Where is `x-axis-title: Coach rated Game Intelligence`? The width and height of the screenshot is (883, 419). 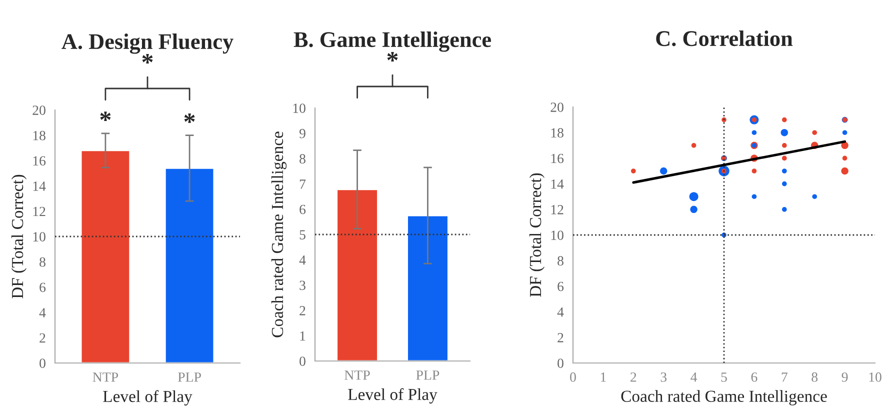 x-axis-title: Coach rated Game Intelligence is located at coordinates (724, 398).